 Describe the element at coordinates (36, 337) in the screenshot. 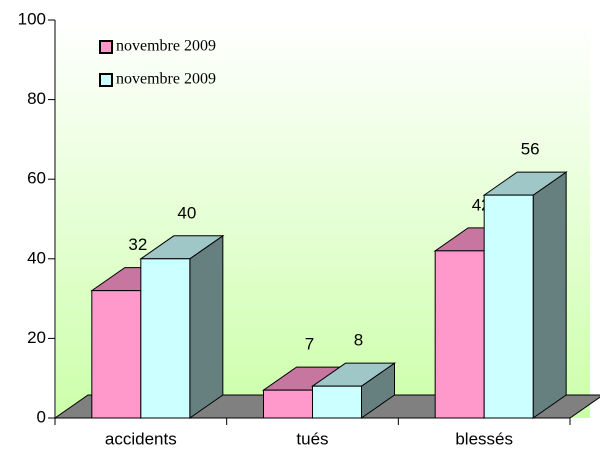

I see `y-tick-label: 20` at that location.